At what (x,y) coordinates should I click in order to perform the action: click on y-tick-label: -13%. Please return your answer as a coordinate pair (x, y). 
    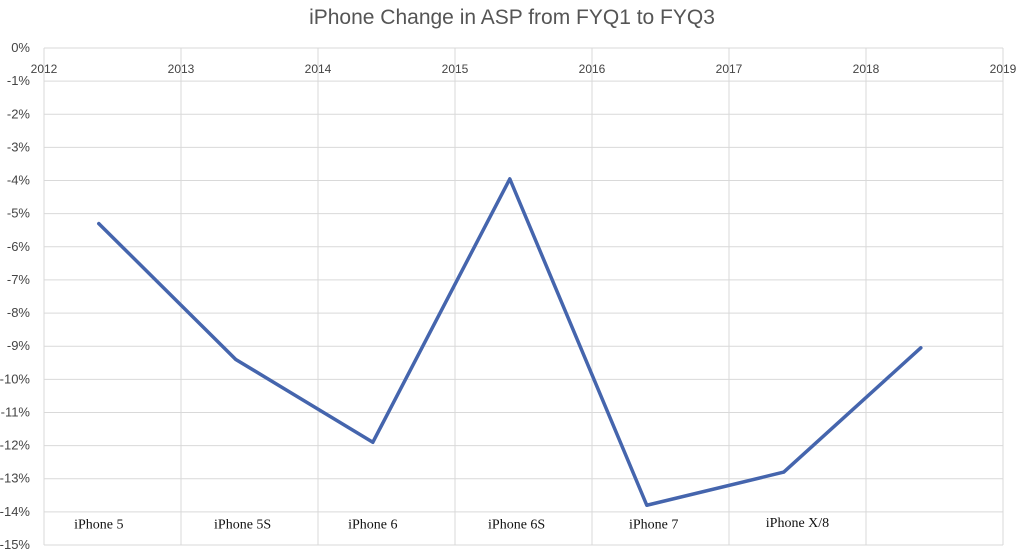
    Looking at the image, I should click on (15, 478).